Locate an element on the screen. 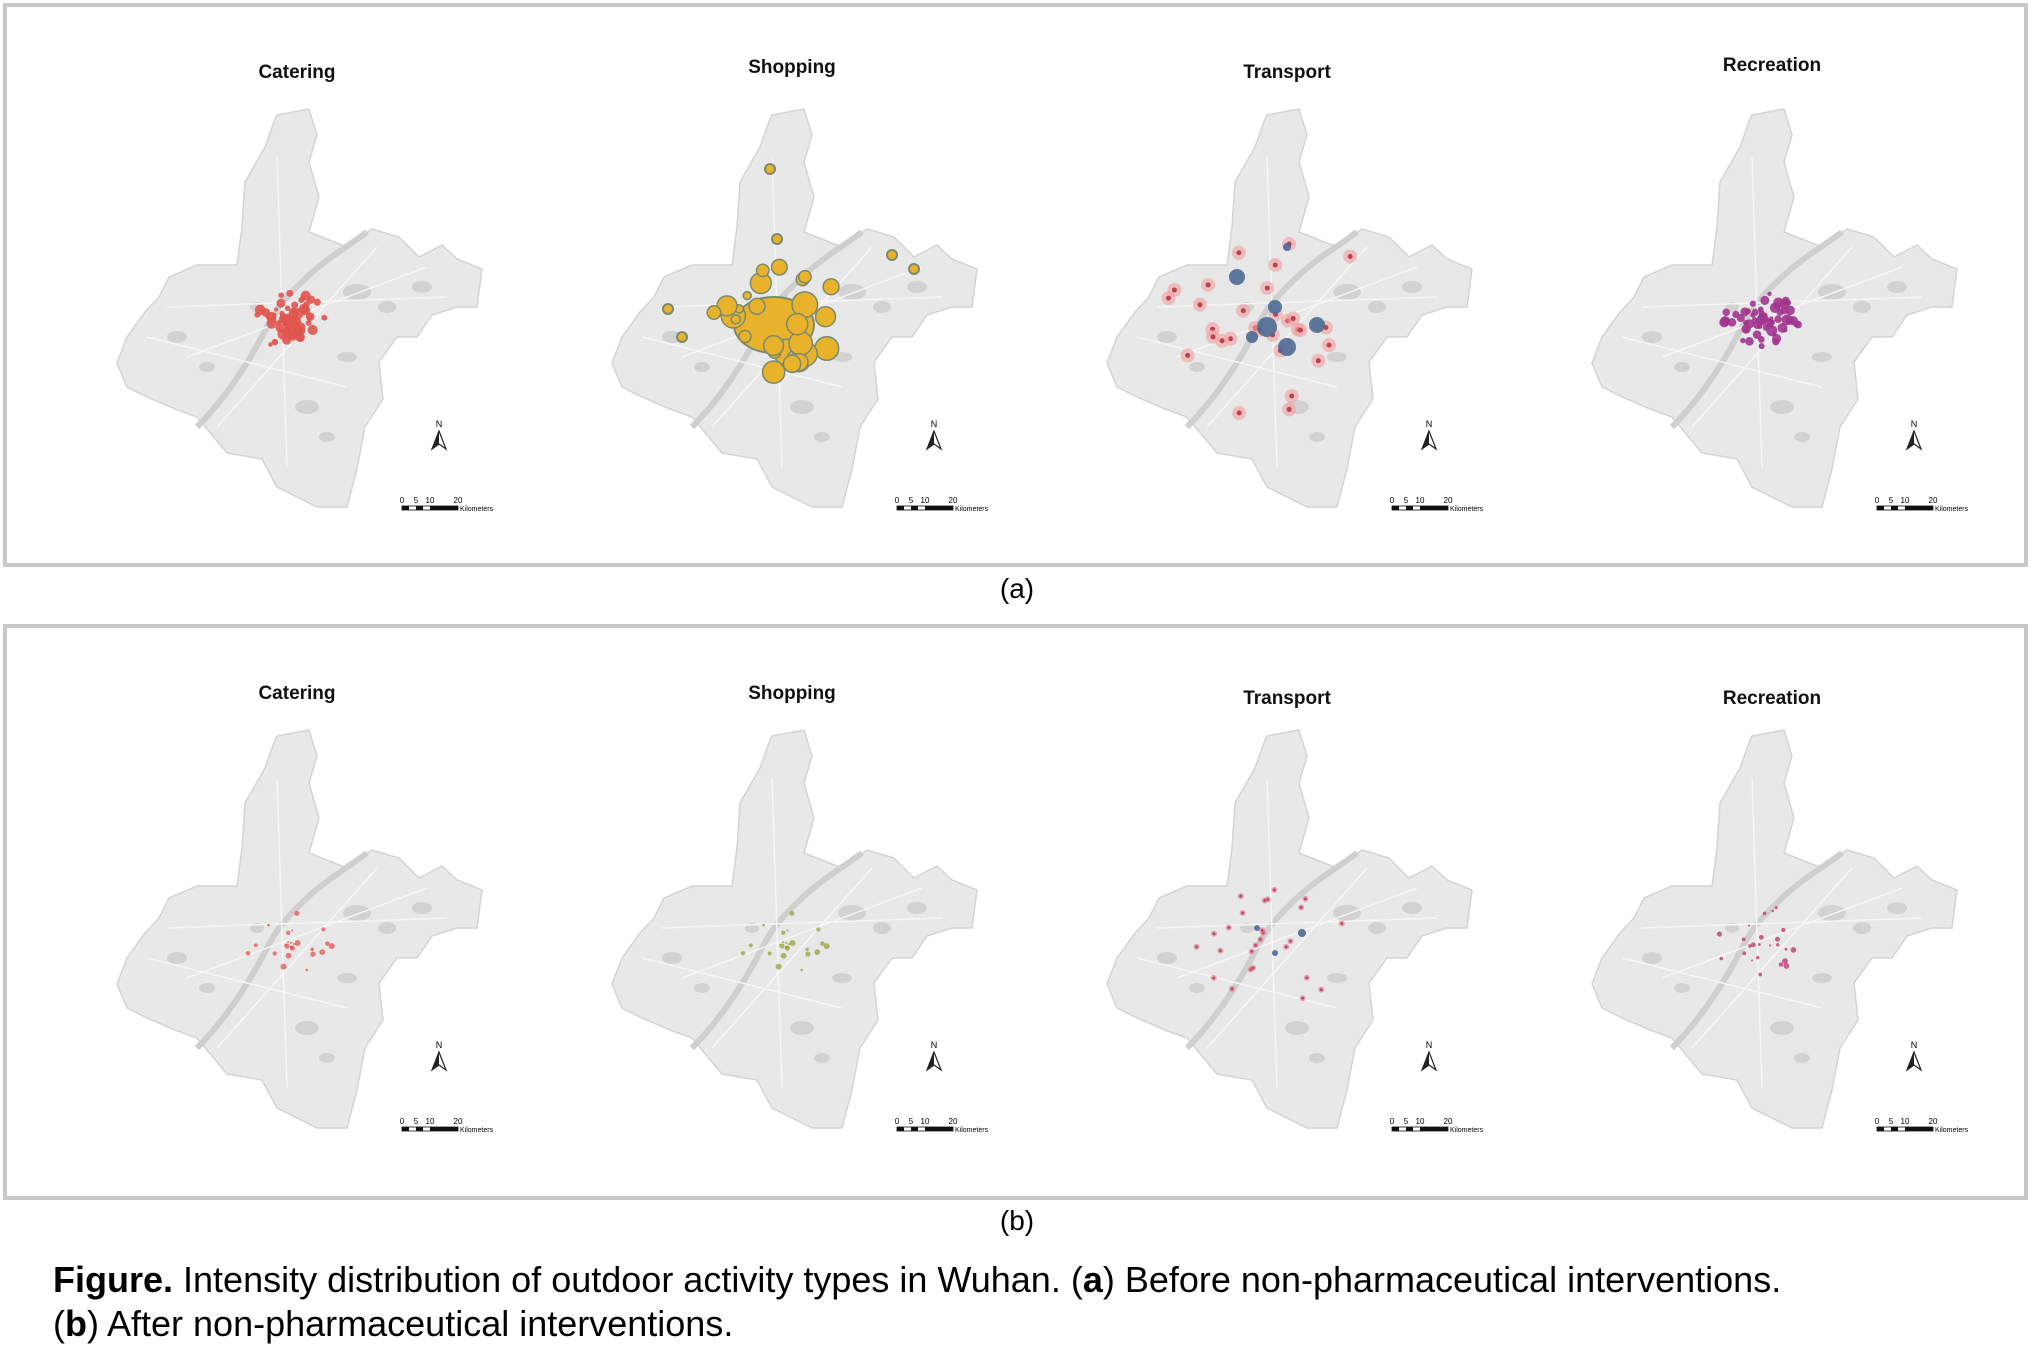  north-arrow-icon: N is located at coordinates (1914, 1056).